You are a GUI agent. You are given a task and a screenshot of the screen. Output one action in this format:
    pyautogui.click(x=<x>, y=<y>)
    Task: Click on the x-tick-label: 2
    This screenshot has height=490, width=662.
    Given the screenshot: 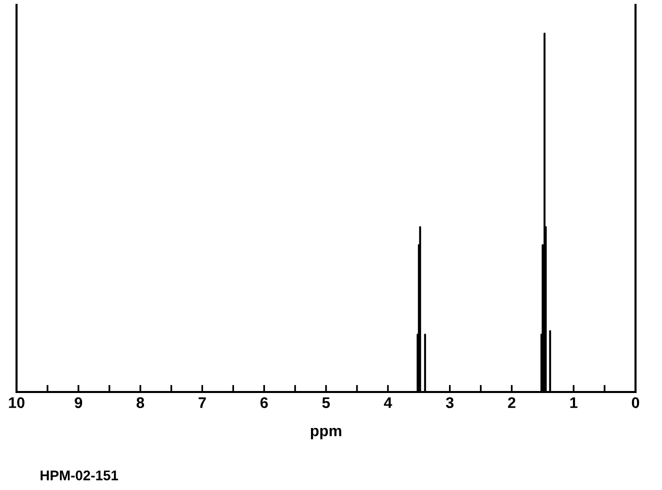 What is the action you would take?
    pyautogui.click(x=512, y=402)
    